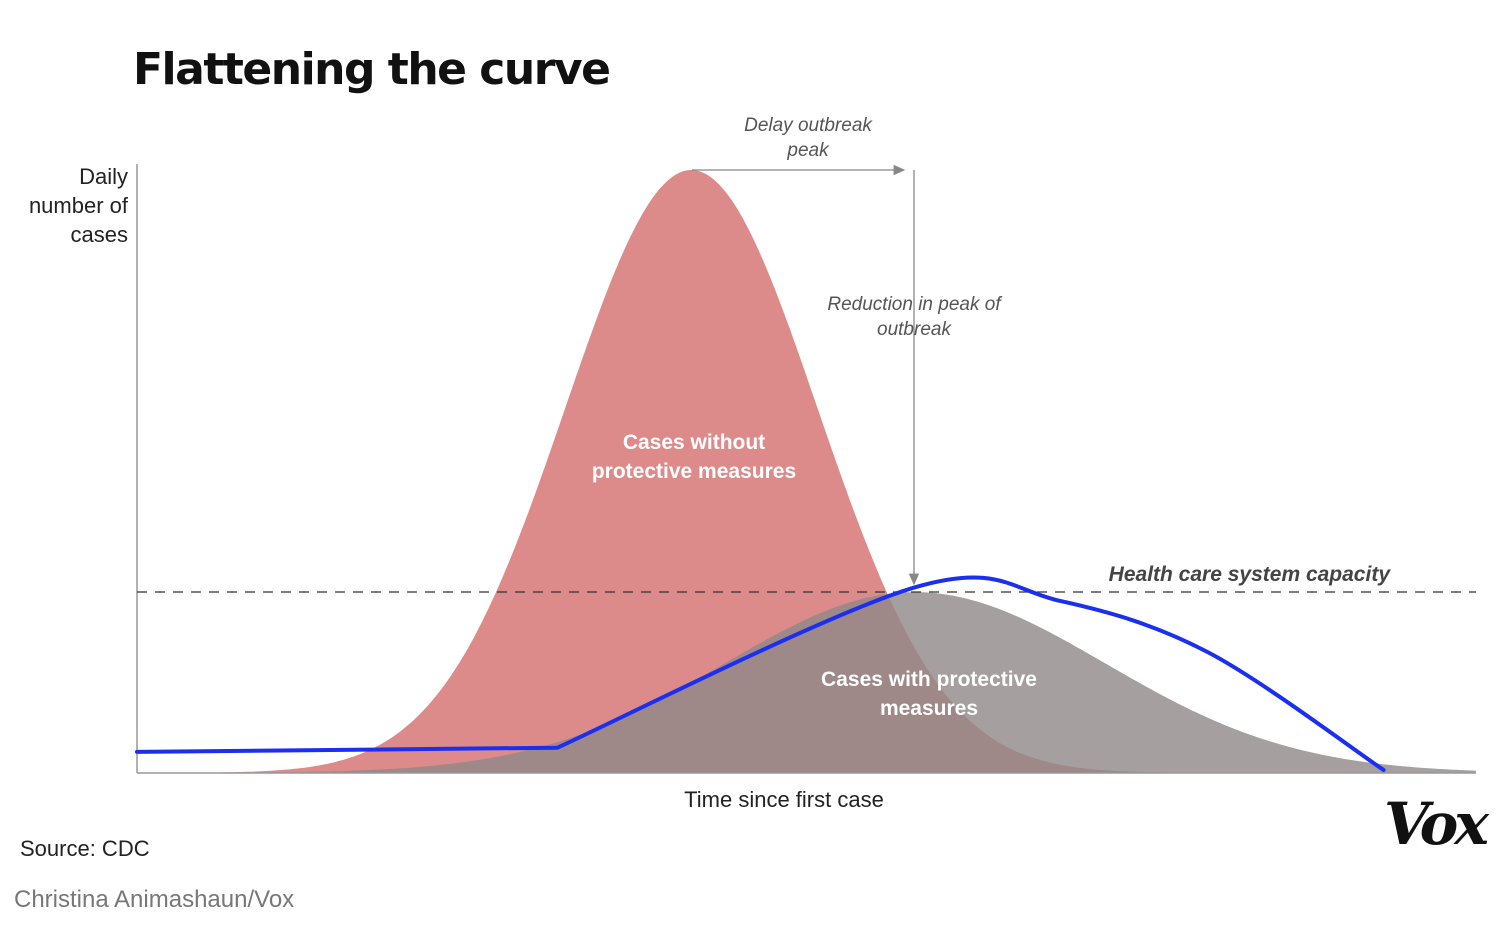 The image size is (1508, 930). I want to click on source-note: Source: CDC, so click(85, 848).